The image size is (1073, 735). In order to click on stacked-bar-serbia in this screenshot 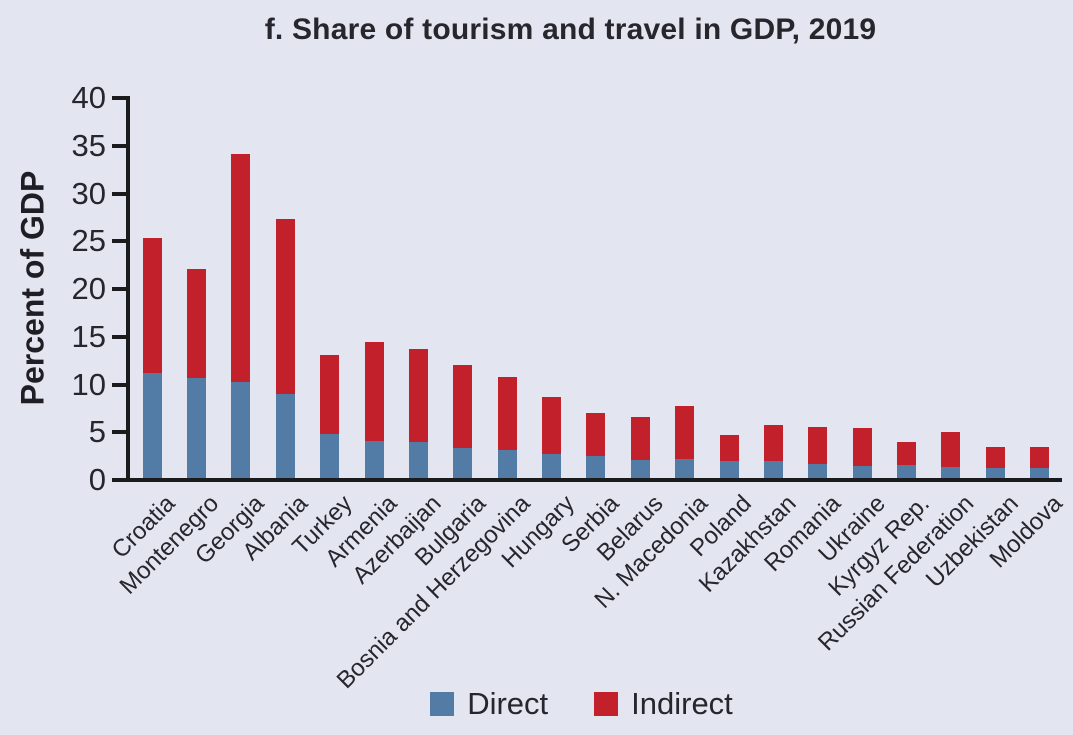, I will do `click(596, 445)`.